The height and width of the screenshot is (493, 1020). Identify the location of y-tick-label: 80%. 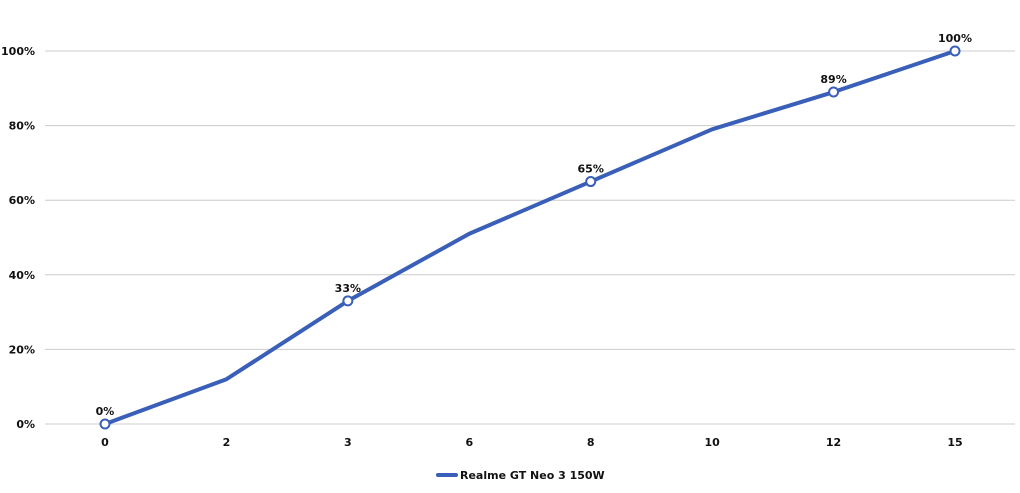
(22, 126).